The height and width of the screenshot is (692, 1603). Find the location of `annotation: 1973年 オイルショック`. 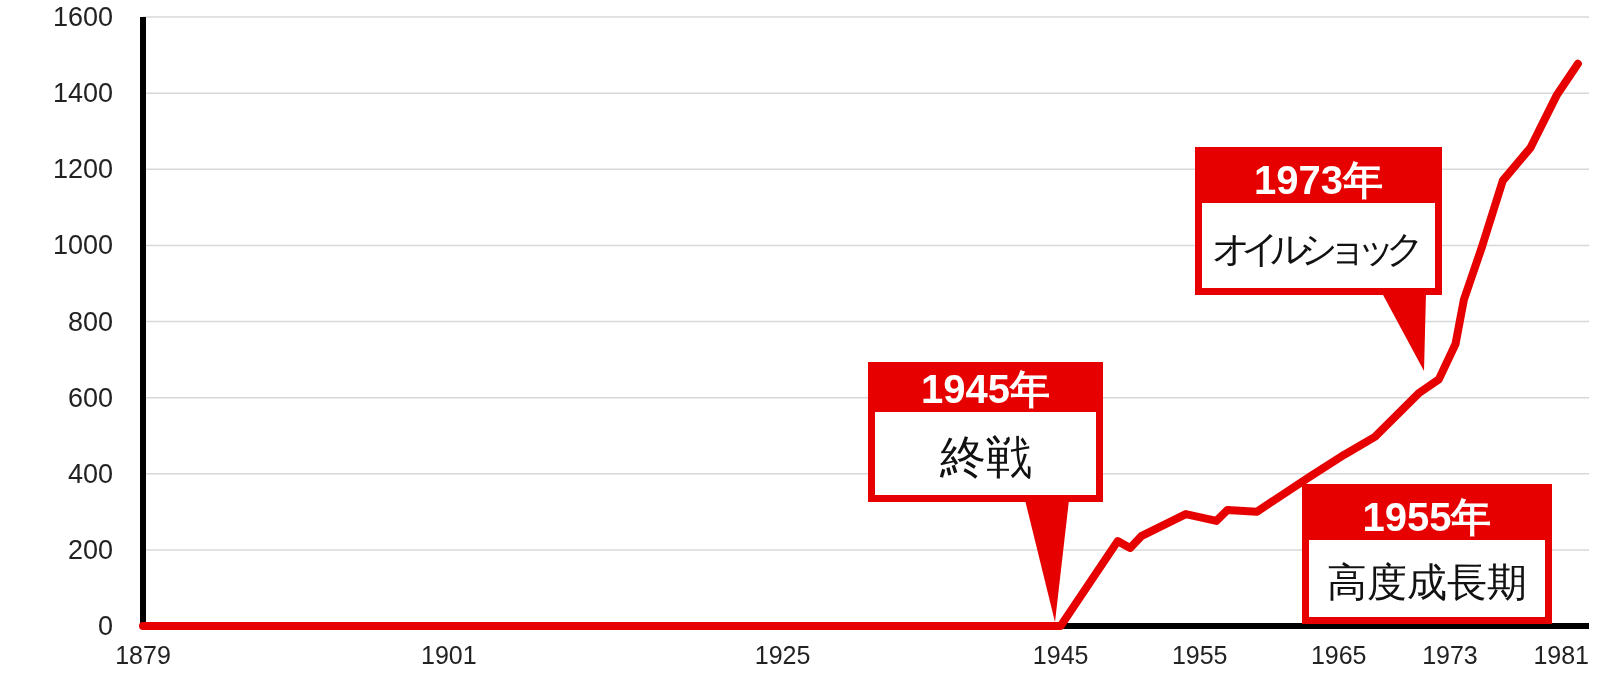

annotation: 1973年 オイルショック is located at coordinates (1318, 259).